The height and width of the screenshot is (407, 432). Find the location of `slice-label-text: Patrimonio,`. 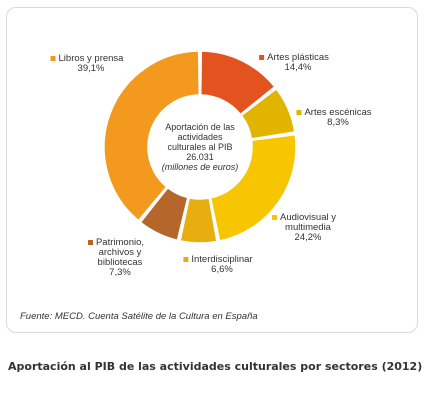

slice-label-text: Patrimonio, is located at coordinates (120, 242).